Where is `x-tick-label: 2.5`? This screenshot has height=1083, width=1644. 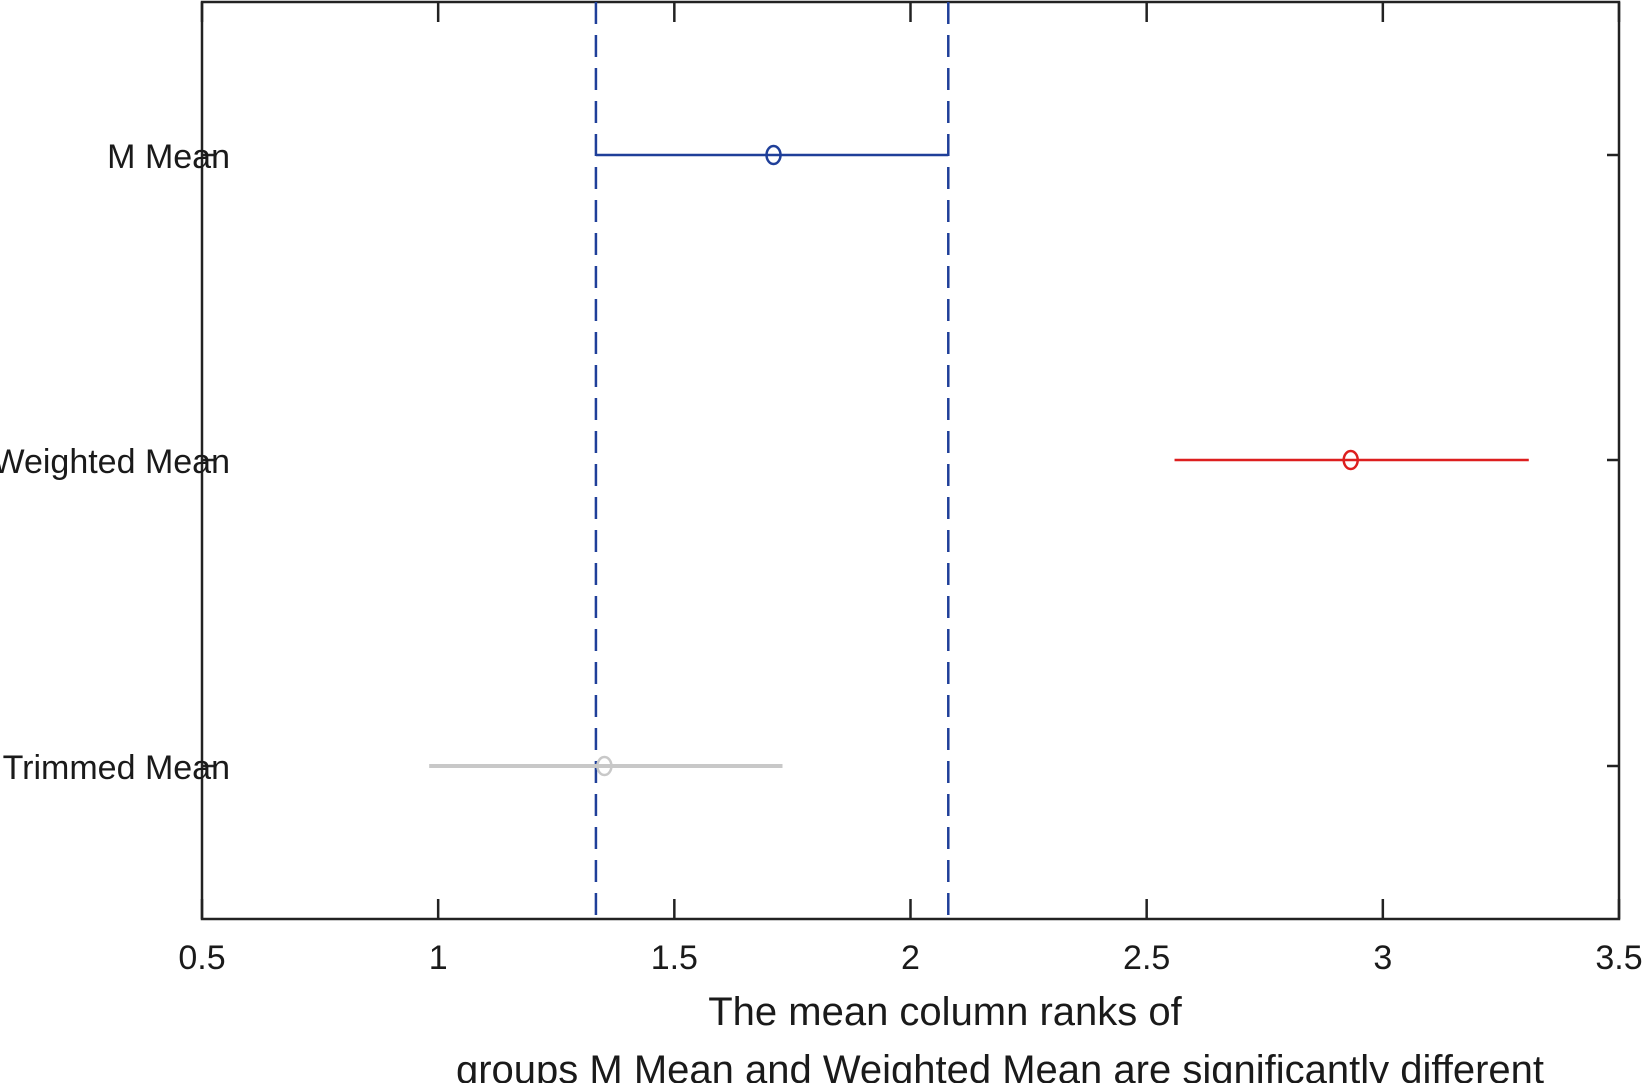 x-tick-label: 2.5 is located at coordinates (1146, 958).